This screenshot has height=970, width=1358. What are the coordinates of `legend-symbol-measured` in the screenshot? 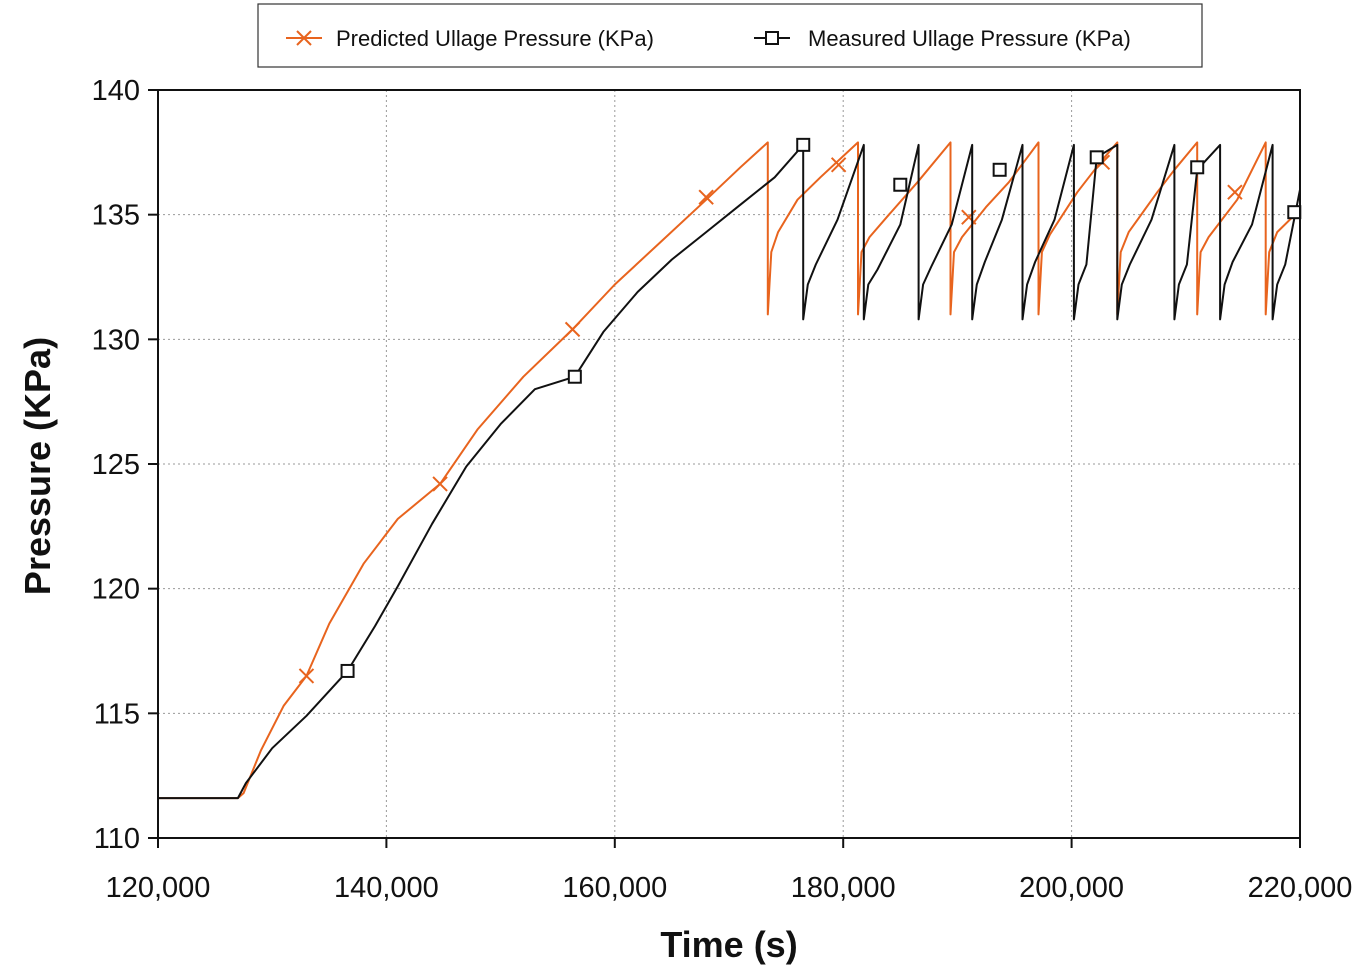 It's located at (772, 38).